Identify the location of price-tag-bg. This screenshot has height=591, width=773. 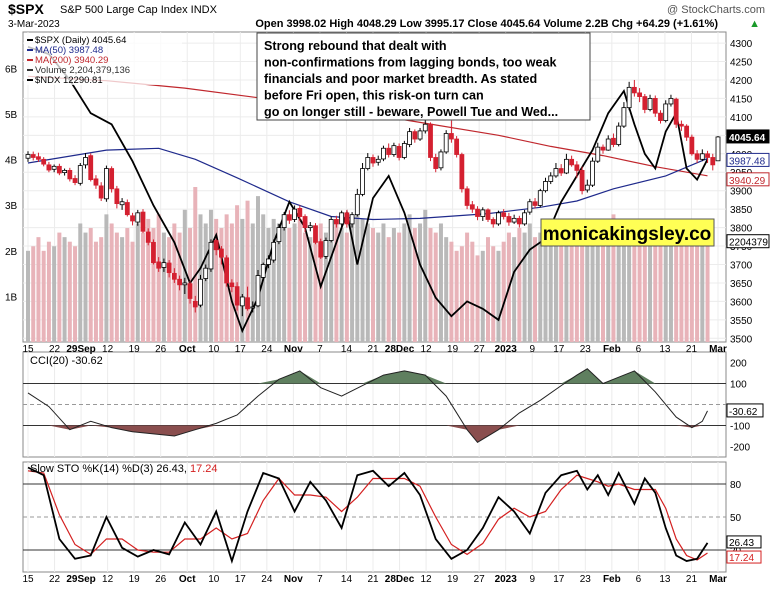
(748, 159).